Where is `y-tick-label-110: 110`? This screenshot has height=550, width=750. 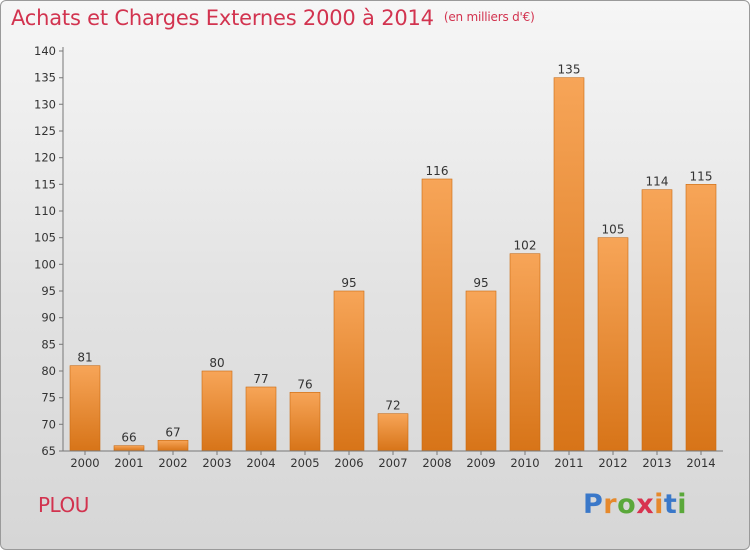
y-tick-label-110: 110 is located at coordinates (45, 211).